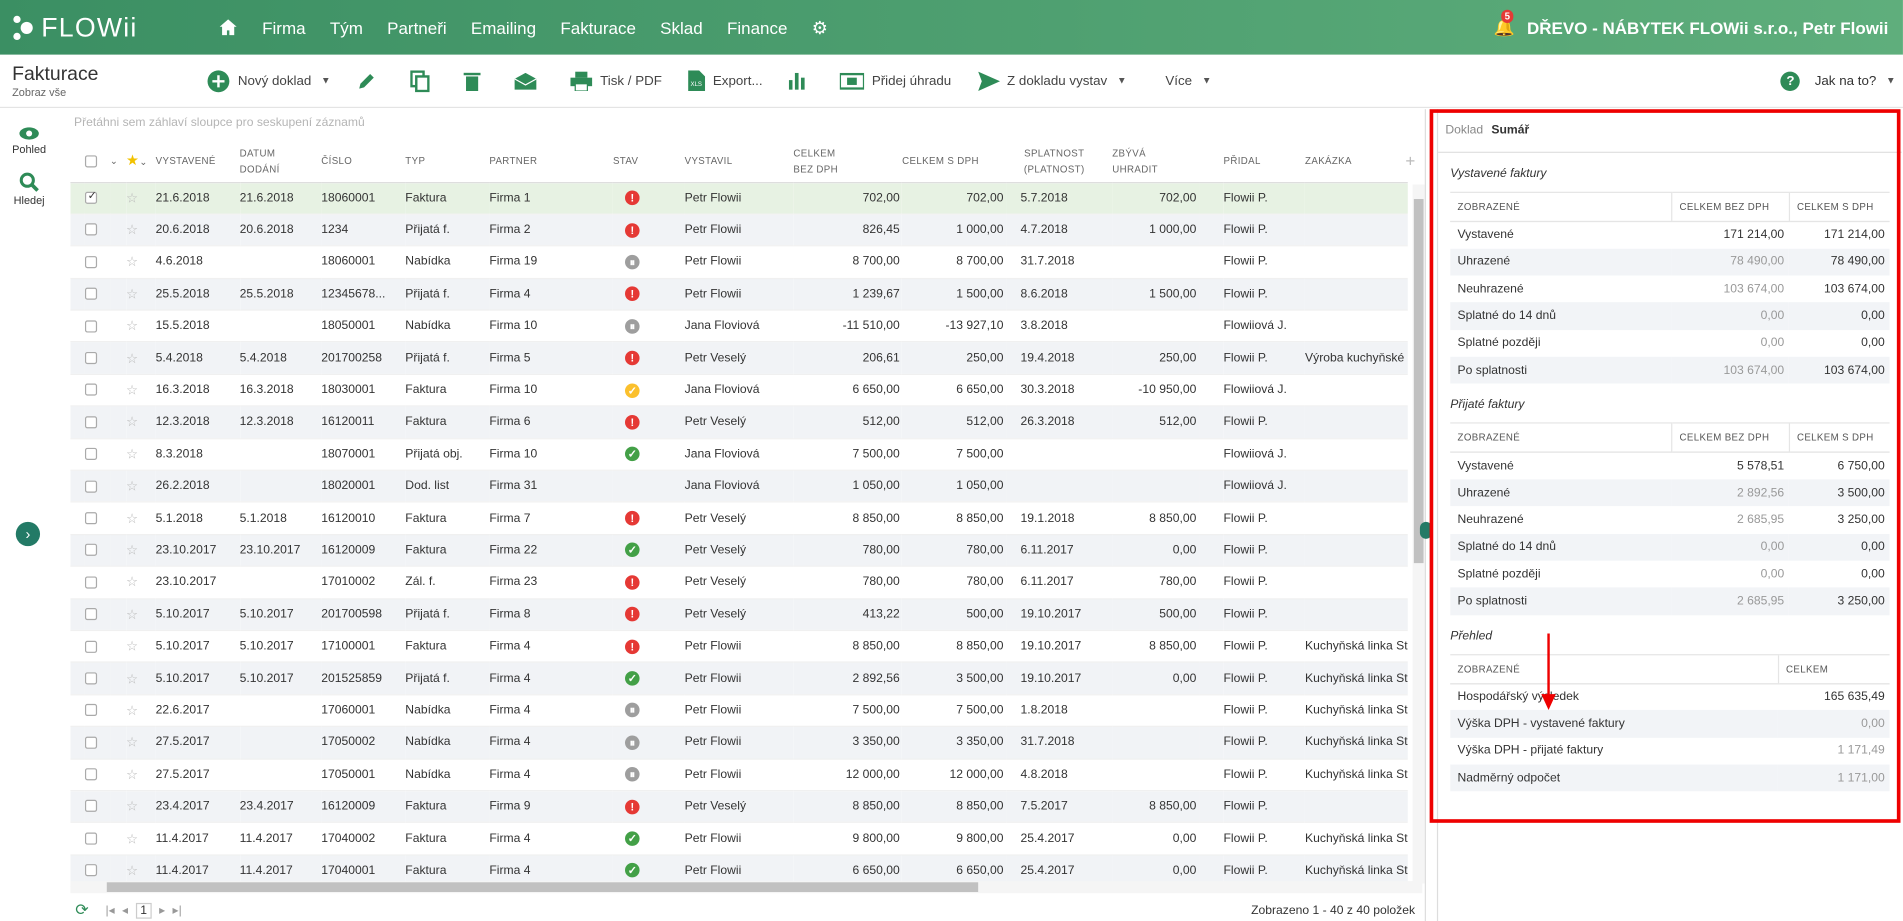 This screenshot has width=1903, height=921. Describe the element at coordinates (681, 27) in the screenshot. I see `nav-item-sklad: Sklad` at that location.